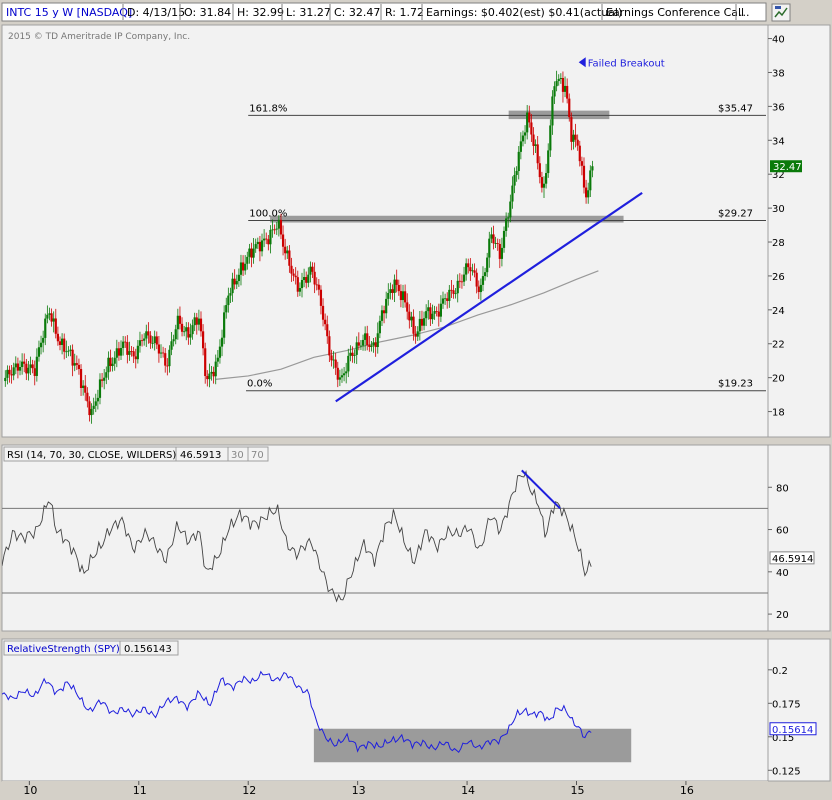 Image resolution: width=832 pixels, height=800 pixels. I want to click on price-tick-label: 34, so click(778, 141).